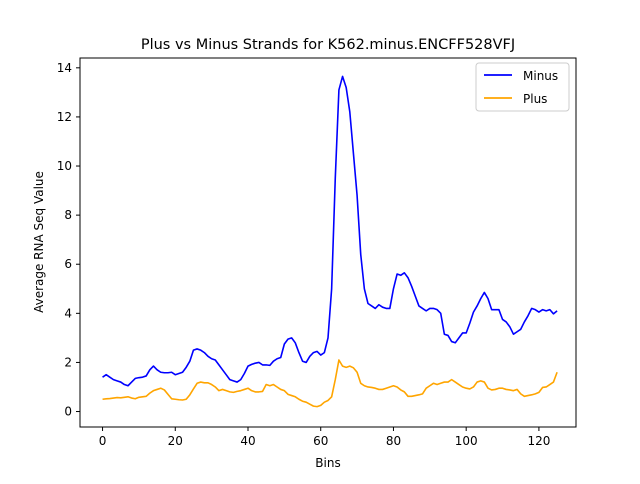 The width and height of the screenshot is (640, 484). I want to click on y-tick-label: 6, so click(68, 264).